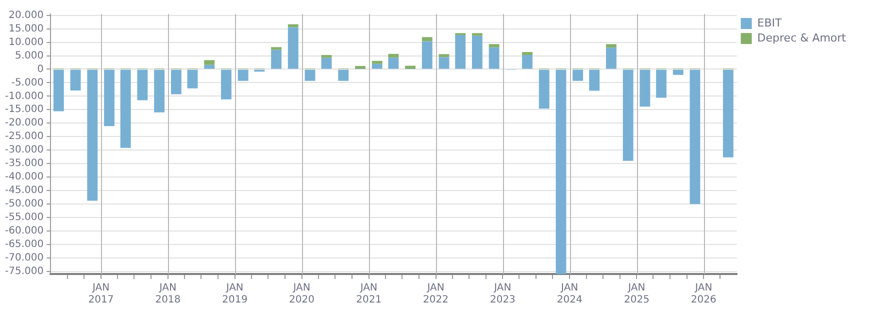  I want to click on y-tick-label: 10.000, so click(26, 42).